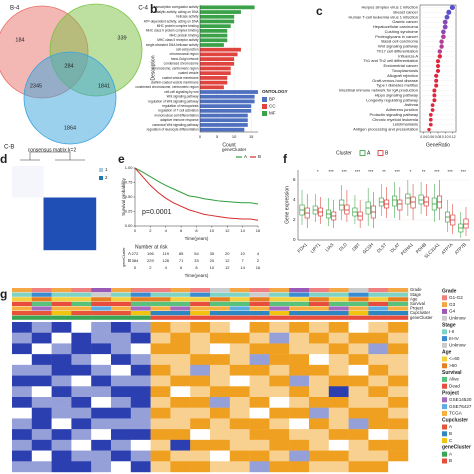 The image size is (474, 474). Describe the element at coordinates (188, 73) in the screenshot. I see `category-label: coated vesicle` at that location.